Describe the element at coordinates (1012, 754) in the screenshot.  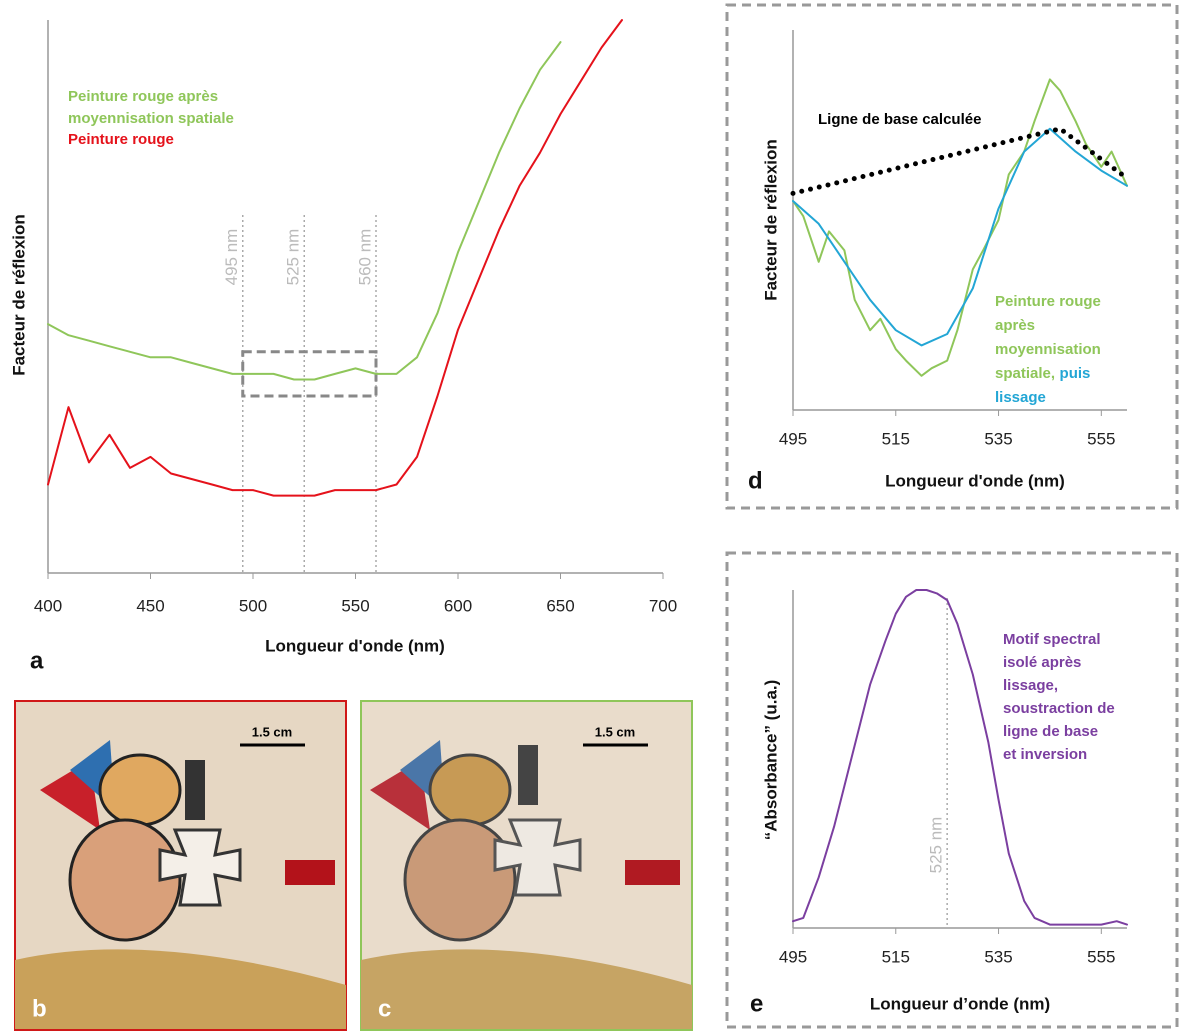
I see `legend-word: et` at that location.